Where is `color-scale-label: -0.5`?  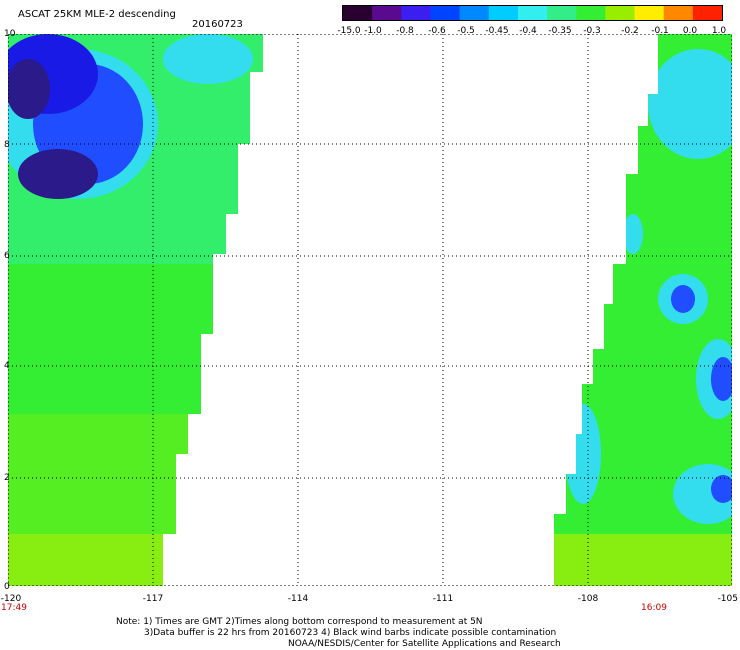
color-scale-label: -0.5 is located at coordinates (466, 31).